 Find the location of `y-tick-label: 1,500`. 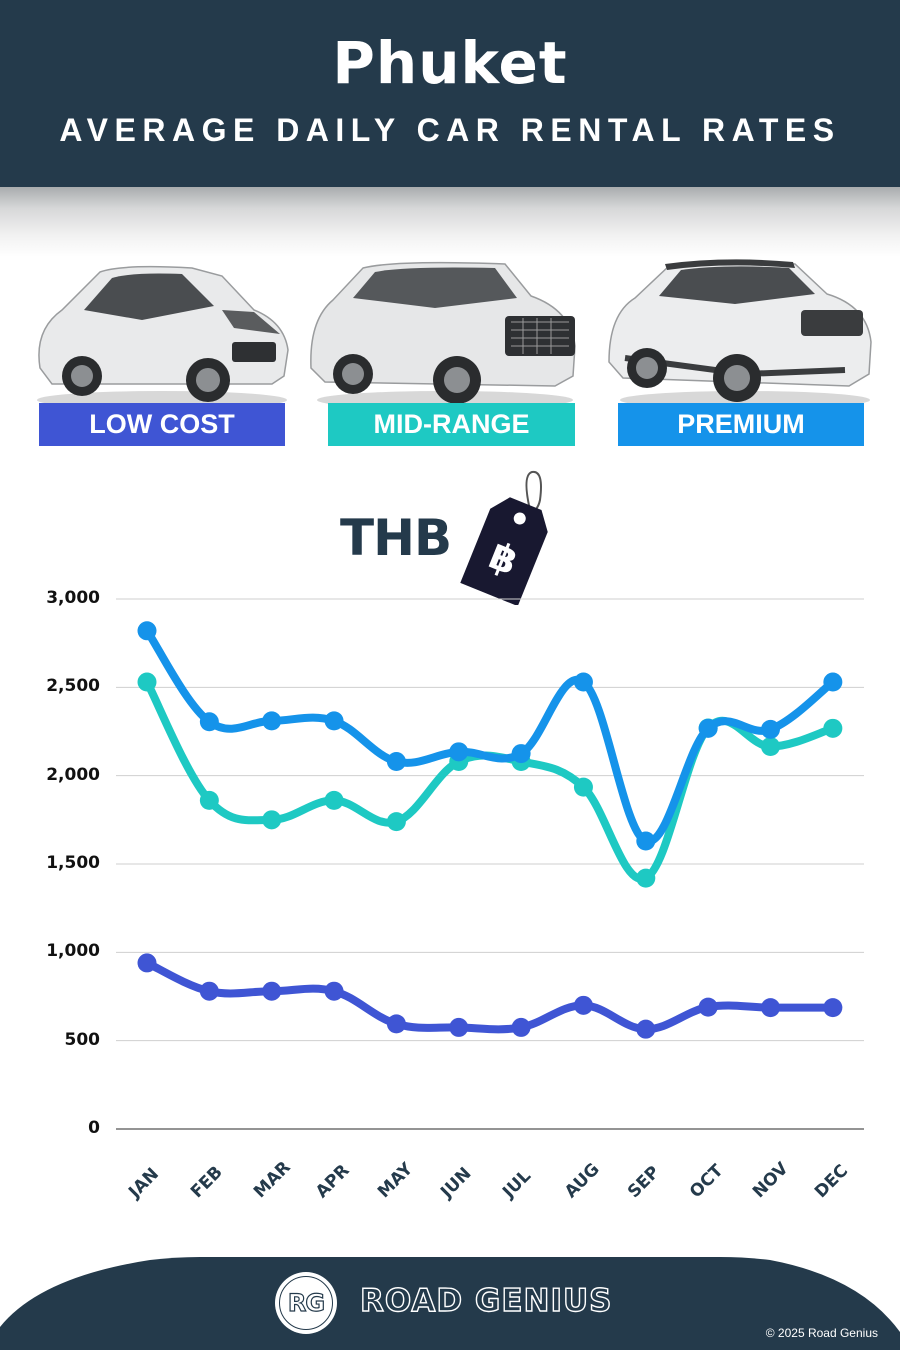

y-tick-label: 1,500 is located at coordinates (73, 863).